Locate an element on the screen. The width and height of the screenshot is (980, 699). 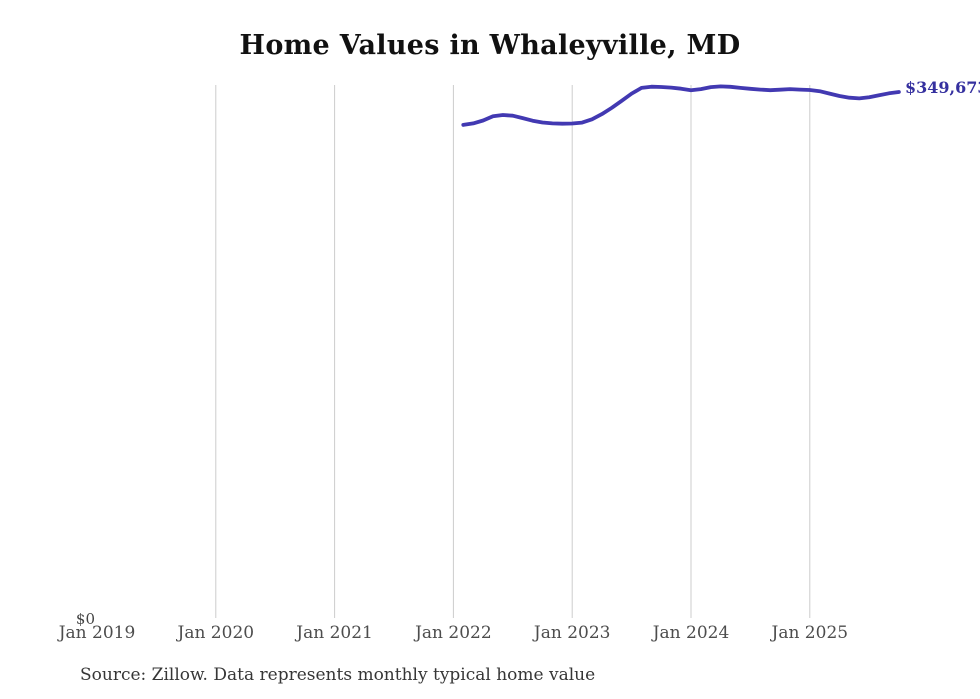
x-axis-tick-label: Jan 2019 is located at coordinates (97, 633).